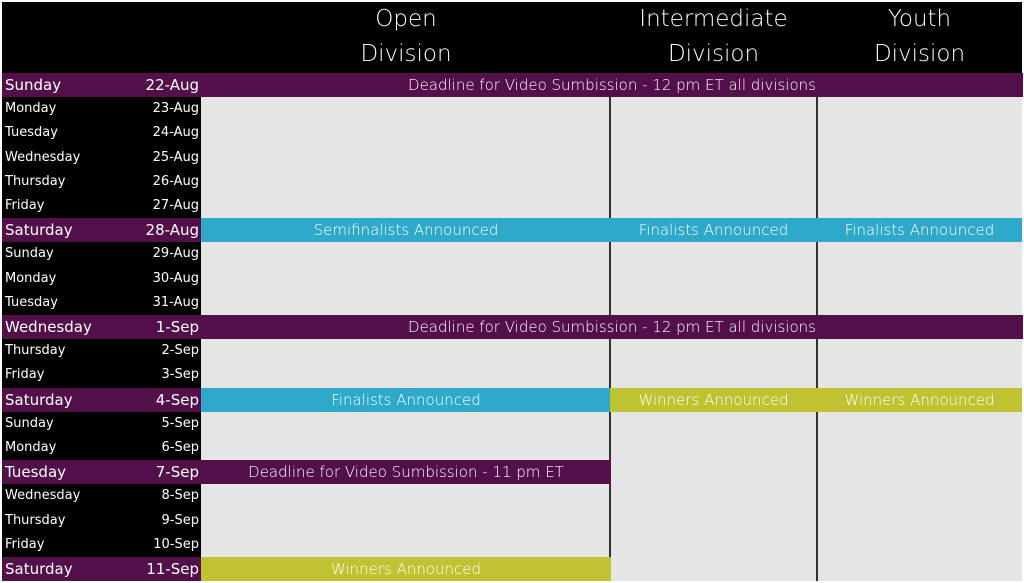  I want to click on day-cell: Wednesday 25-Aug, so click(101, 158).